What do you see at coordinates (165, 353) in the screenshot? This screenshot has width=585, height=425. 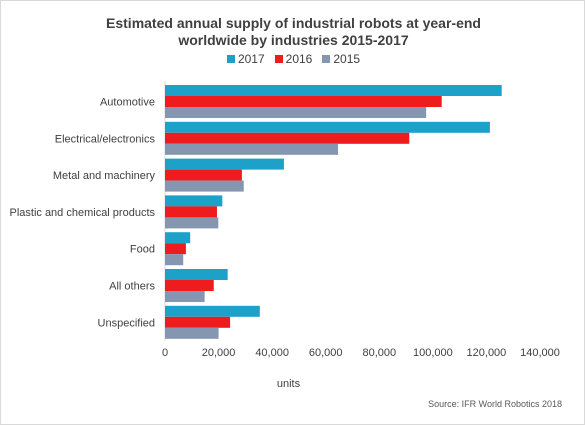 I see `x-tick-label: 0` at bounding box center [165, 353].